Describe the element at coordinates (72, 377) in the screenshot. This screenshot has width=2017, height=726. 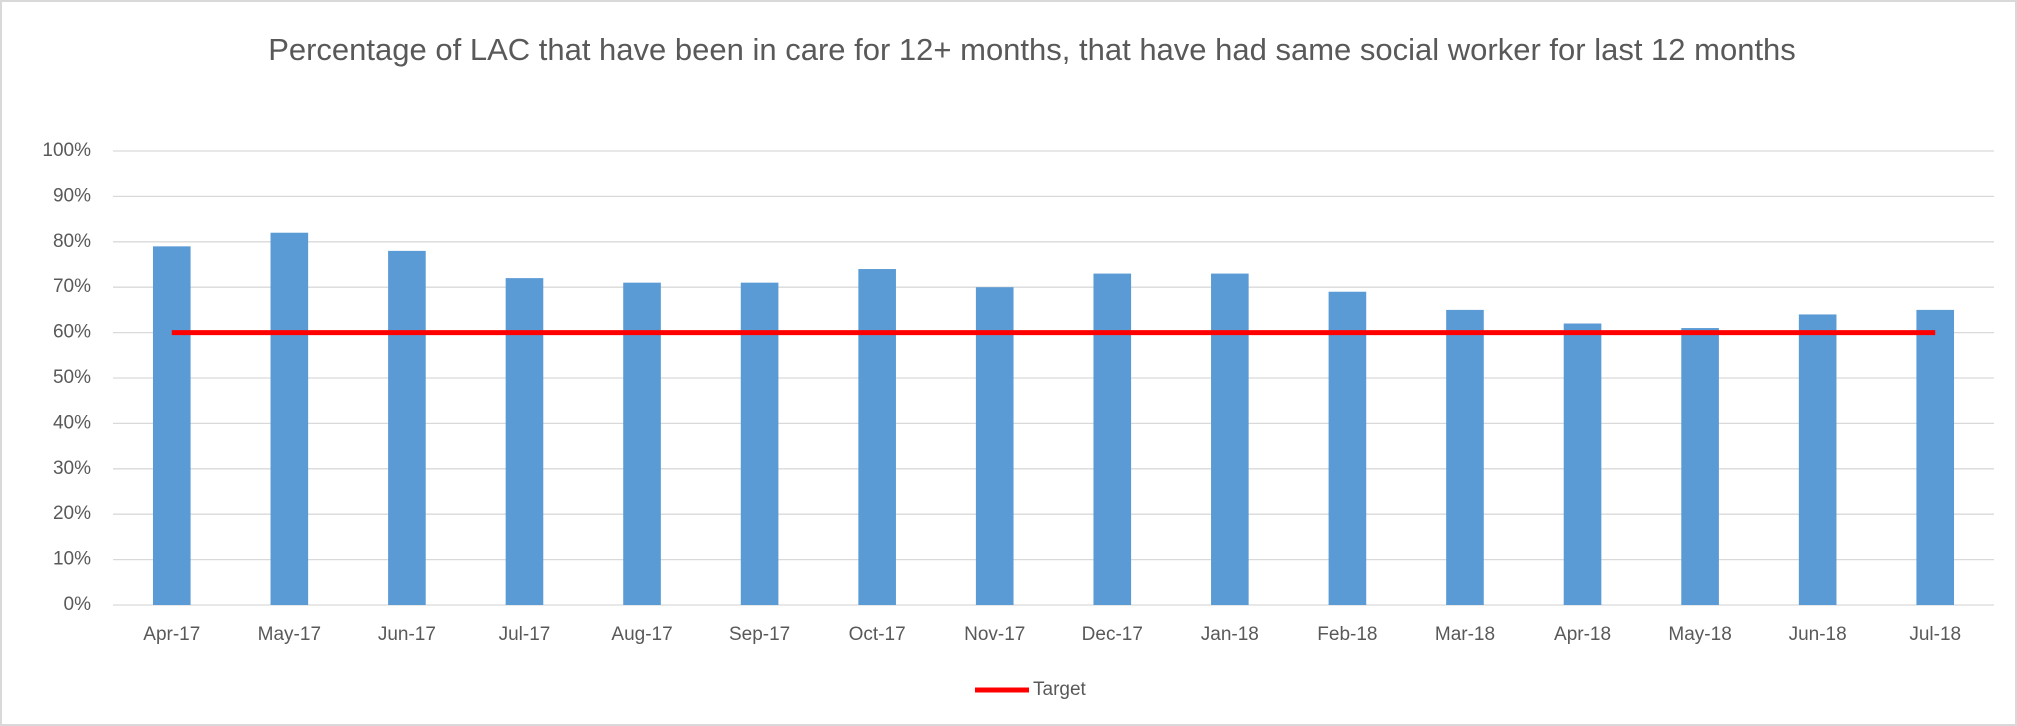
I see `y-tick-label: 50%` at that location.